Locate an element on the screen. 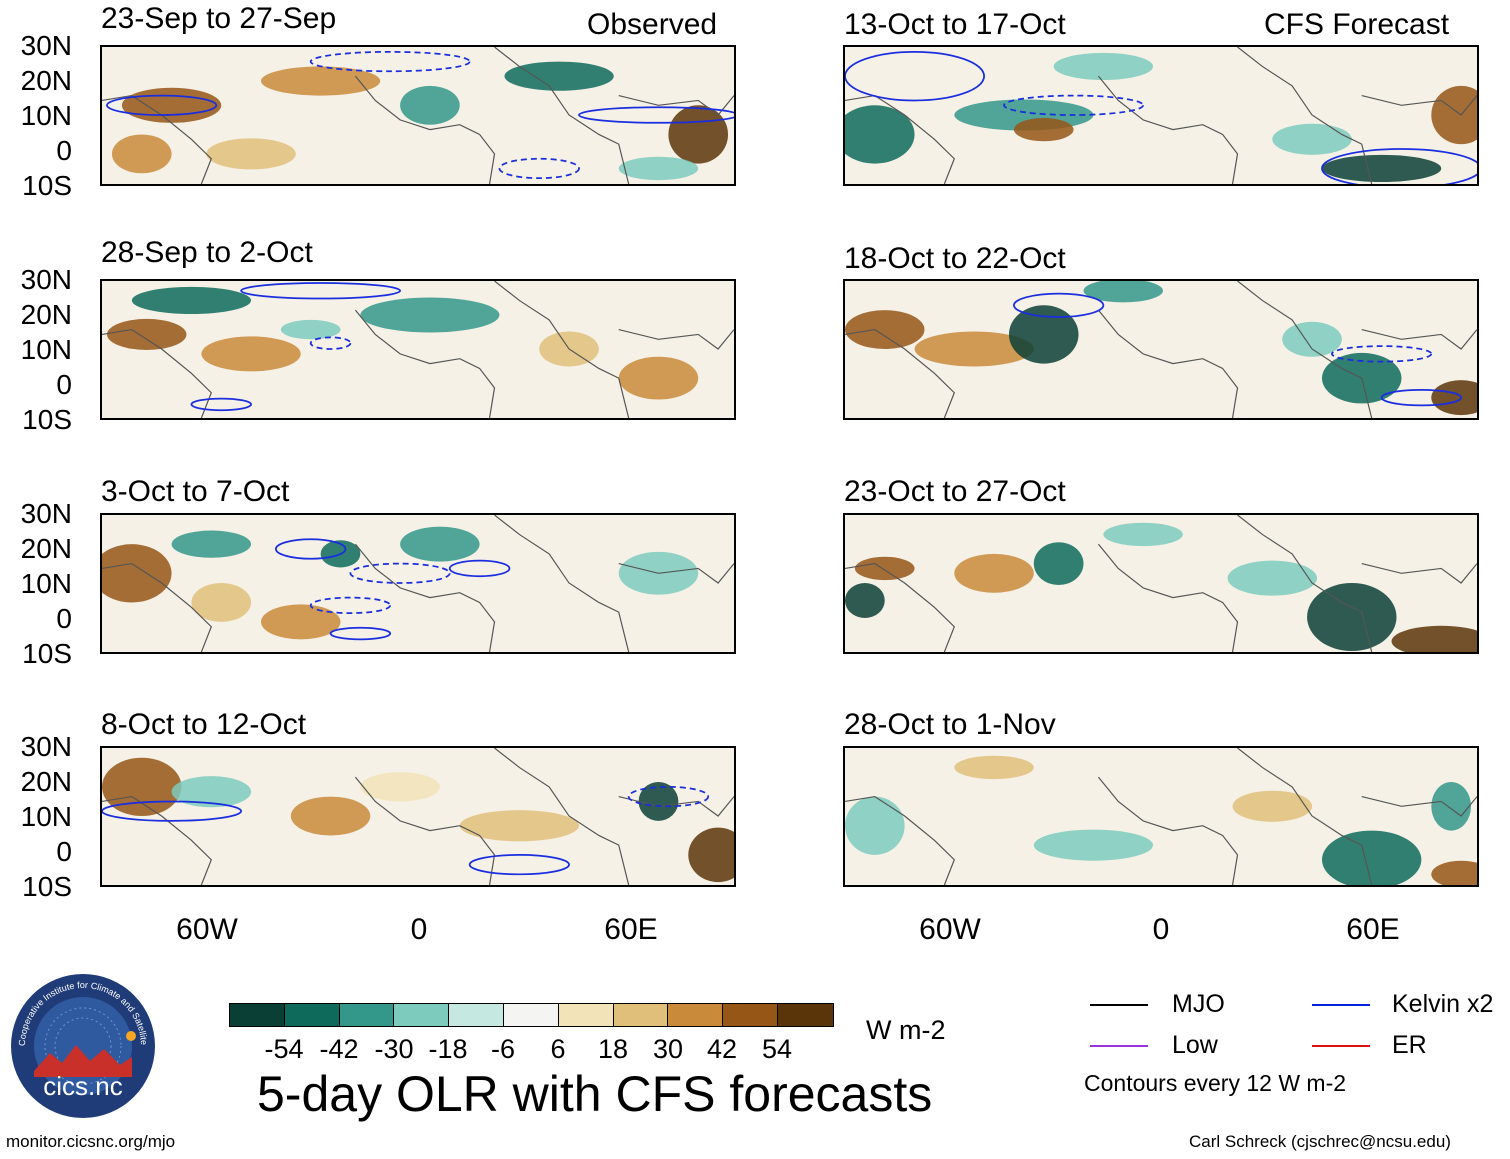 The image size is (1510, 1159). colorbar-label: -42 is located at coordinates (339, 1049).